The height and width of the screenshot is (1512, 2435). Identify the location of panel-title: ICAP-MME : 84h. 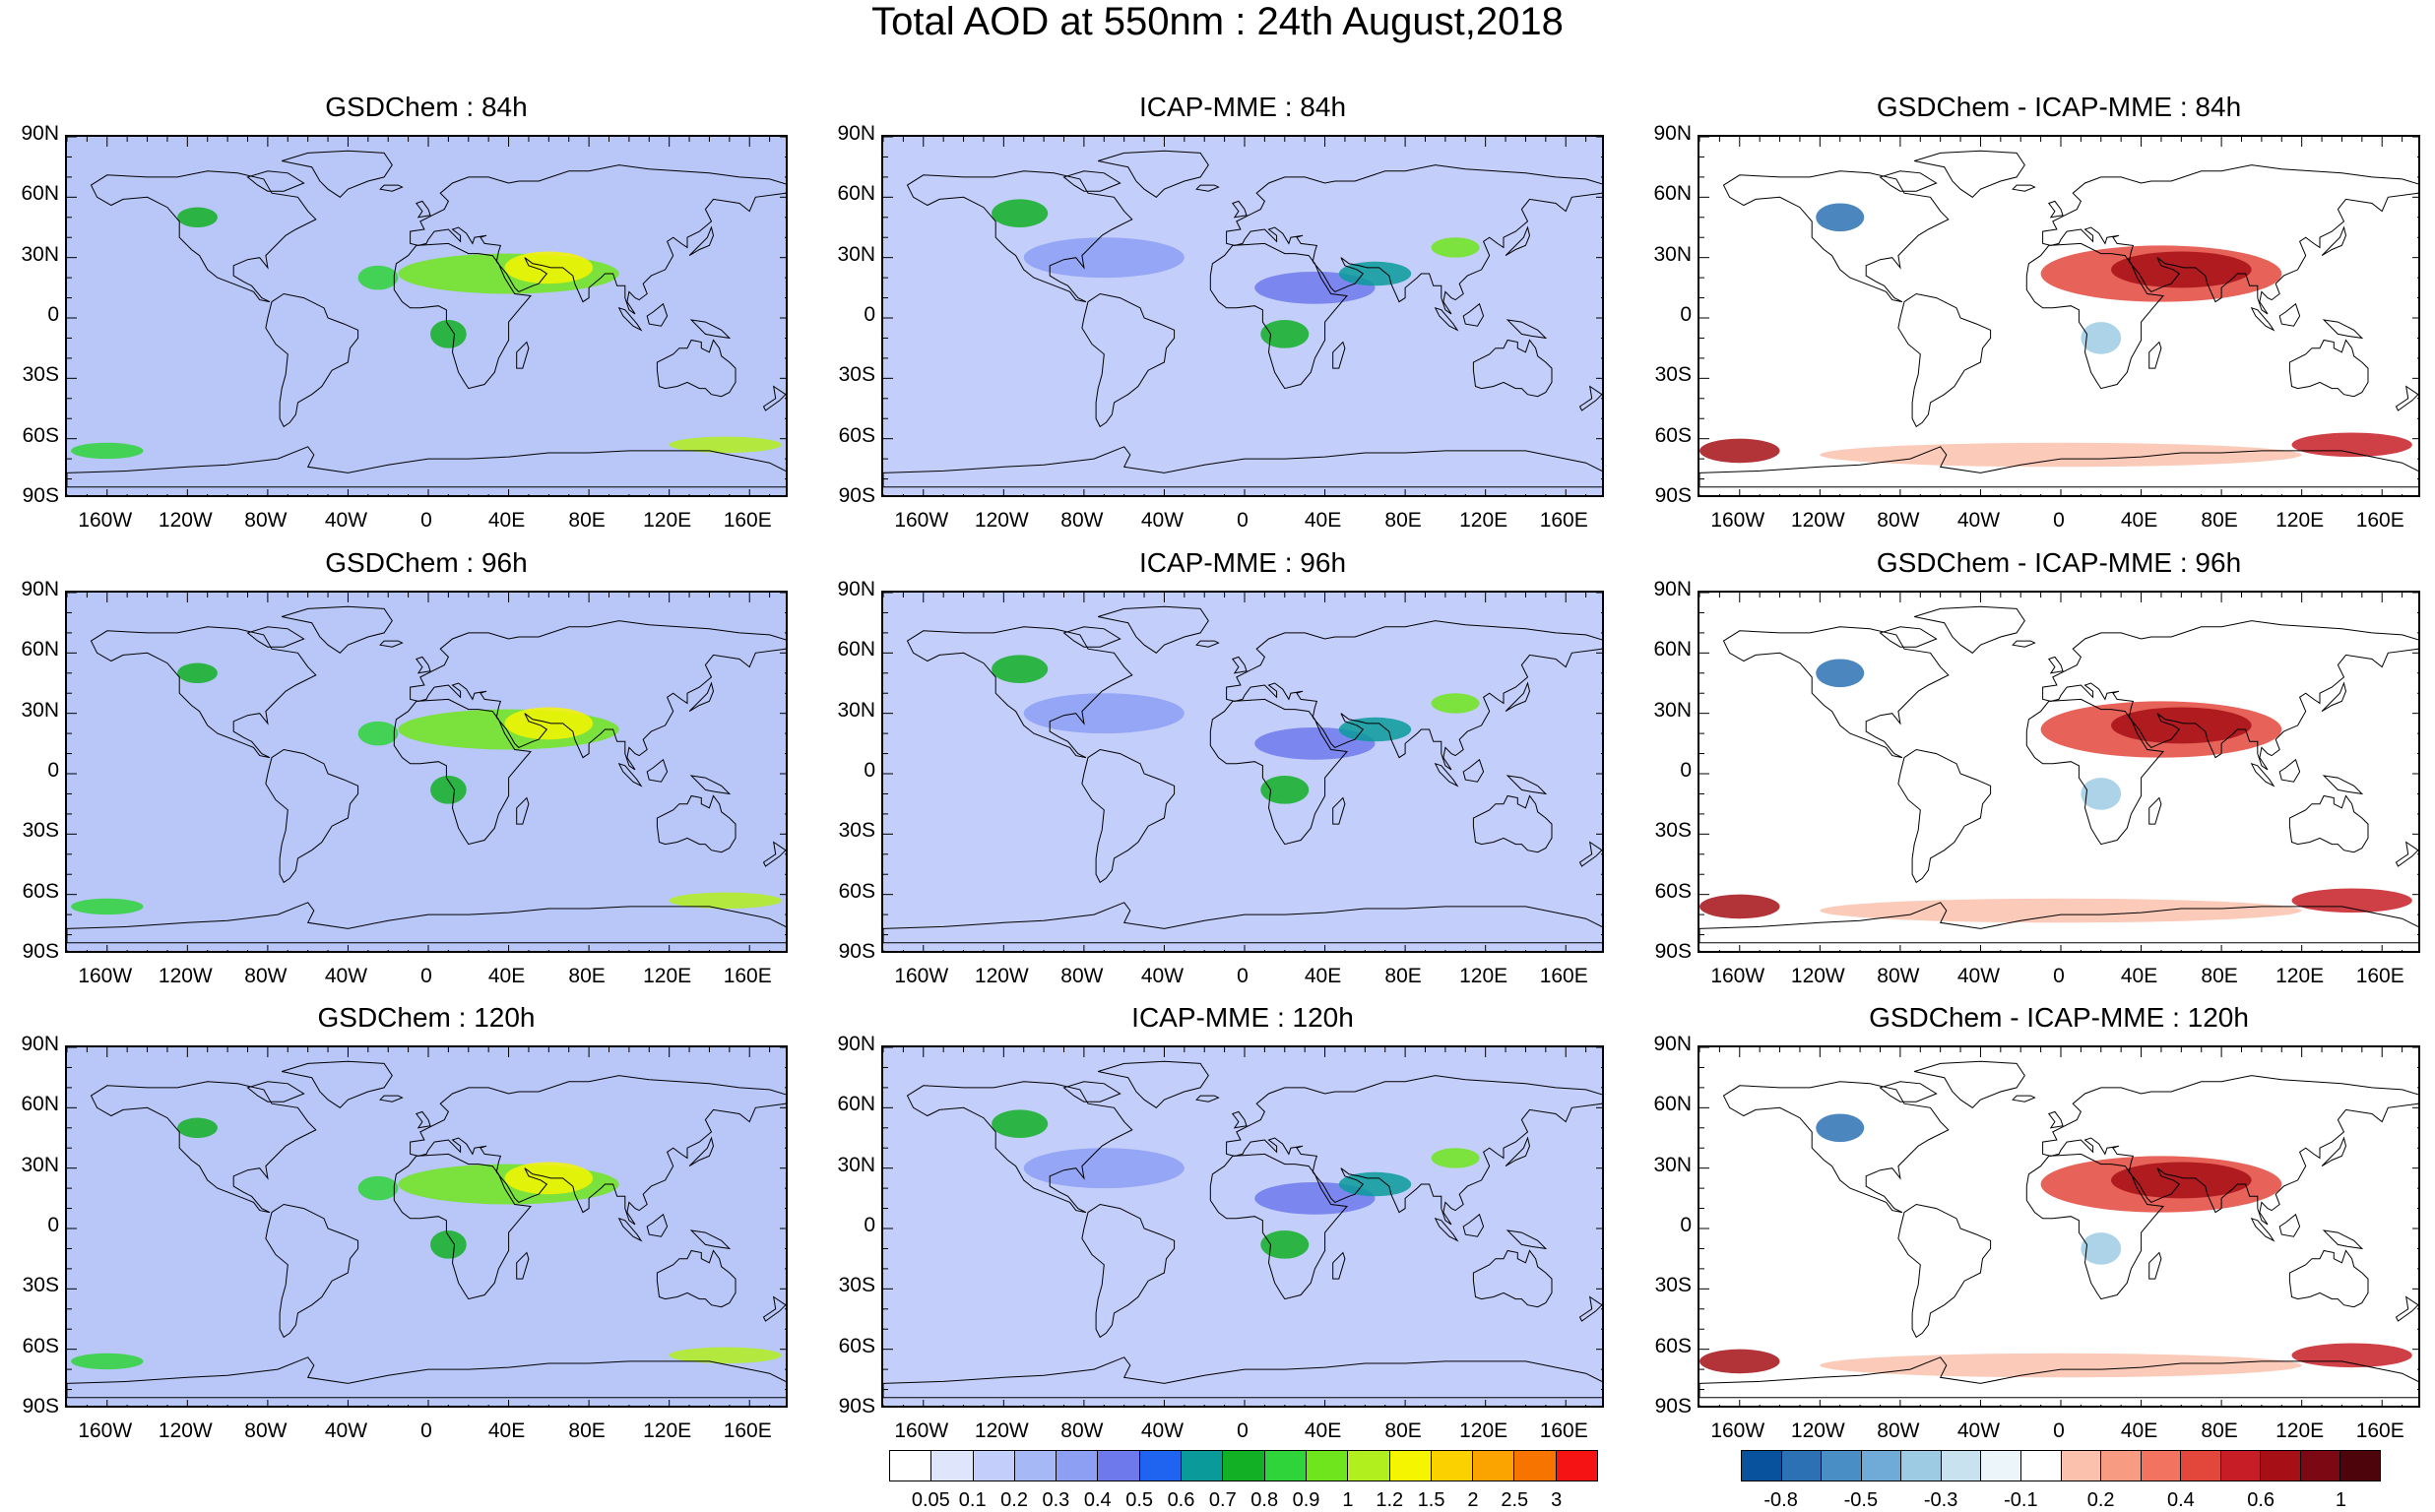
(1242, 107).